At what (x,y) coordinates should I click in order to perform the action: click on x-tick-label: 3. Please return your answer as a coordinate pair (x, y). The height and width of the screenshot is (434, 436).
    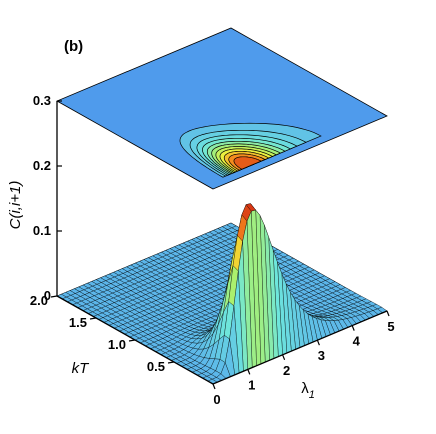
    Looking at the image, I should click on (321, 355).